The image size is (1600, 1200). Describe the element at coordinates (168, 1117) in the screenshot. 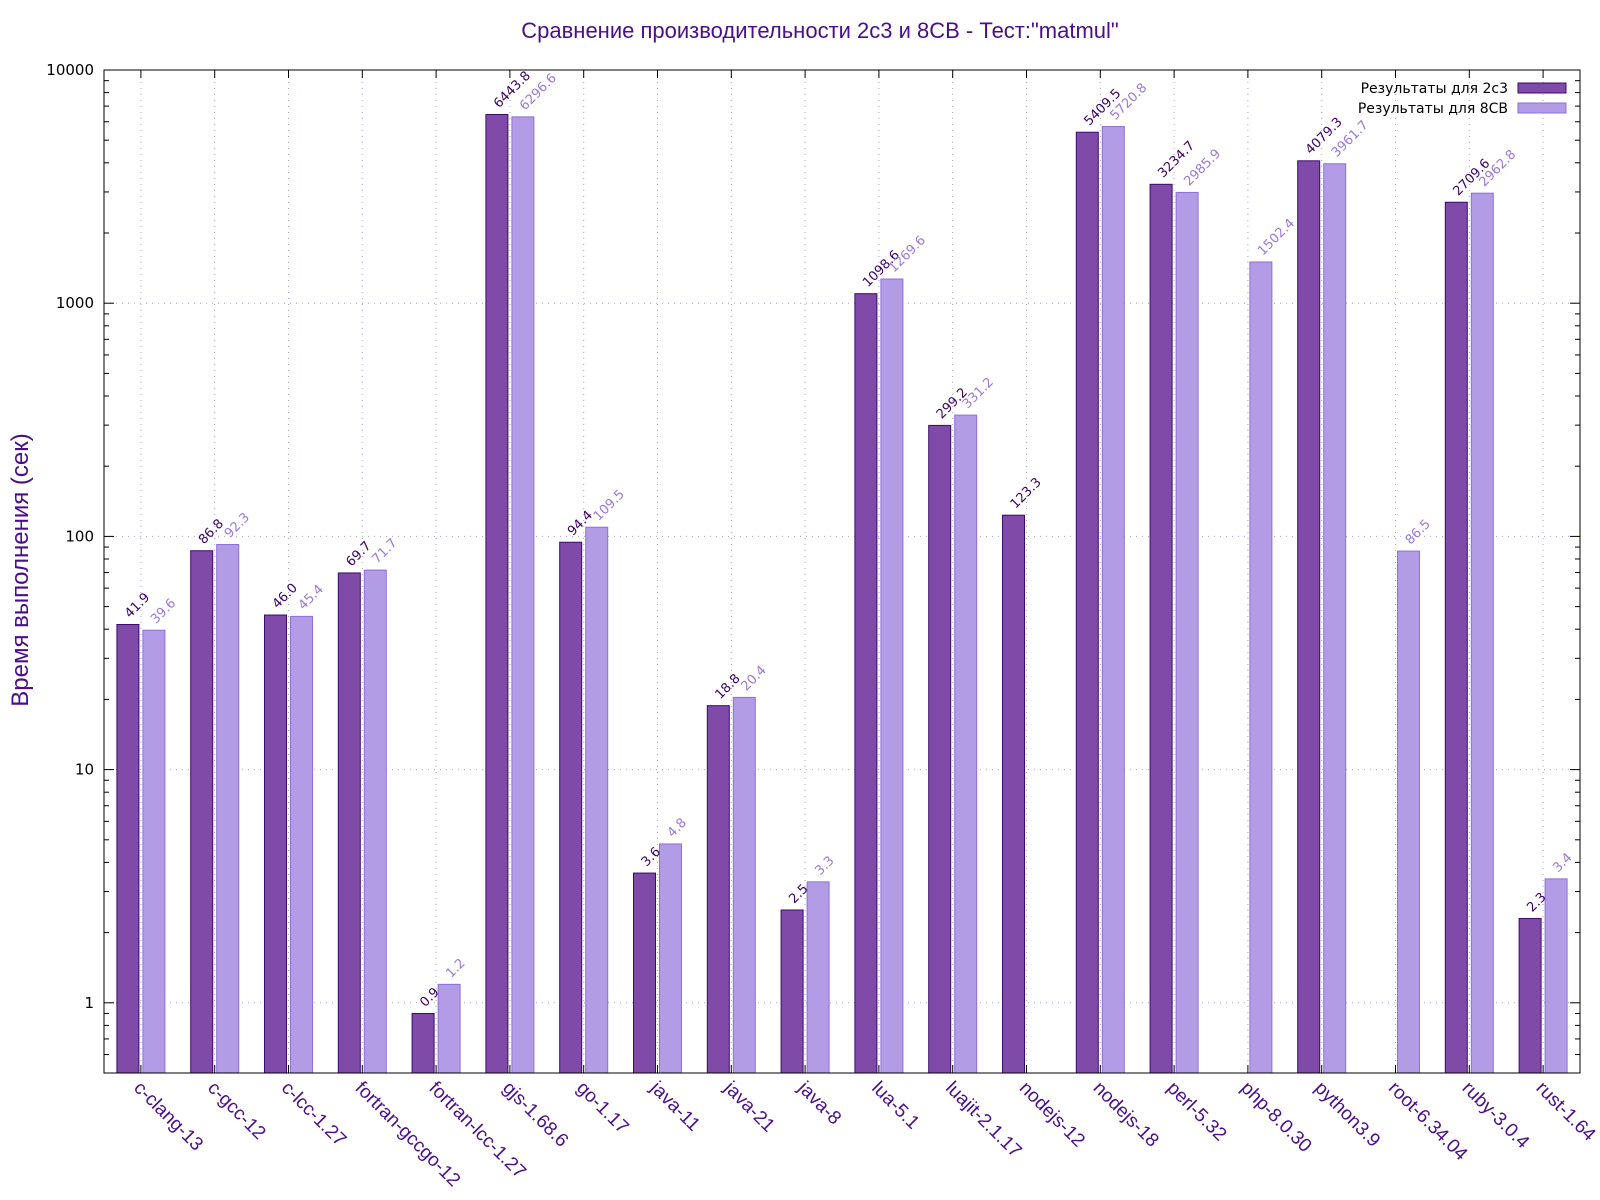

I see `x-tick-label: c-clang-13` at that location.